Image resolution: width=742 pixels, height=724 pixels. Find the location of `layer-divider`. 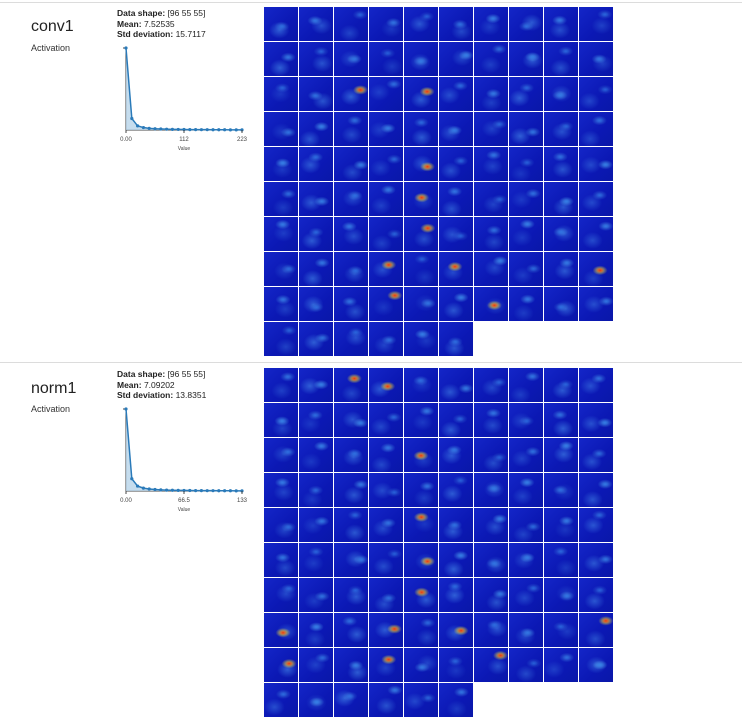

layer-divider is located at coordinates (371, 362).